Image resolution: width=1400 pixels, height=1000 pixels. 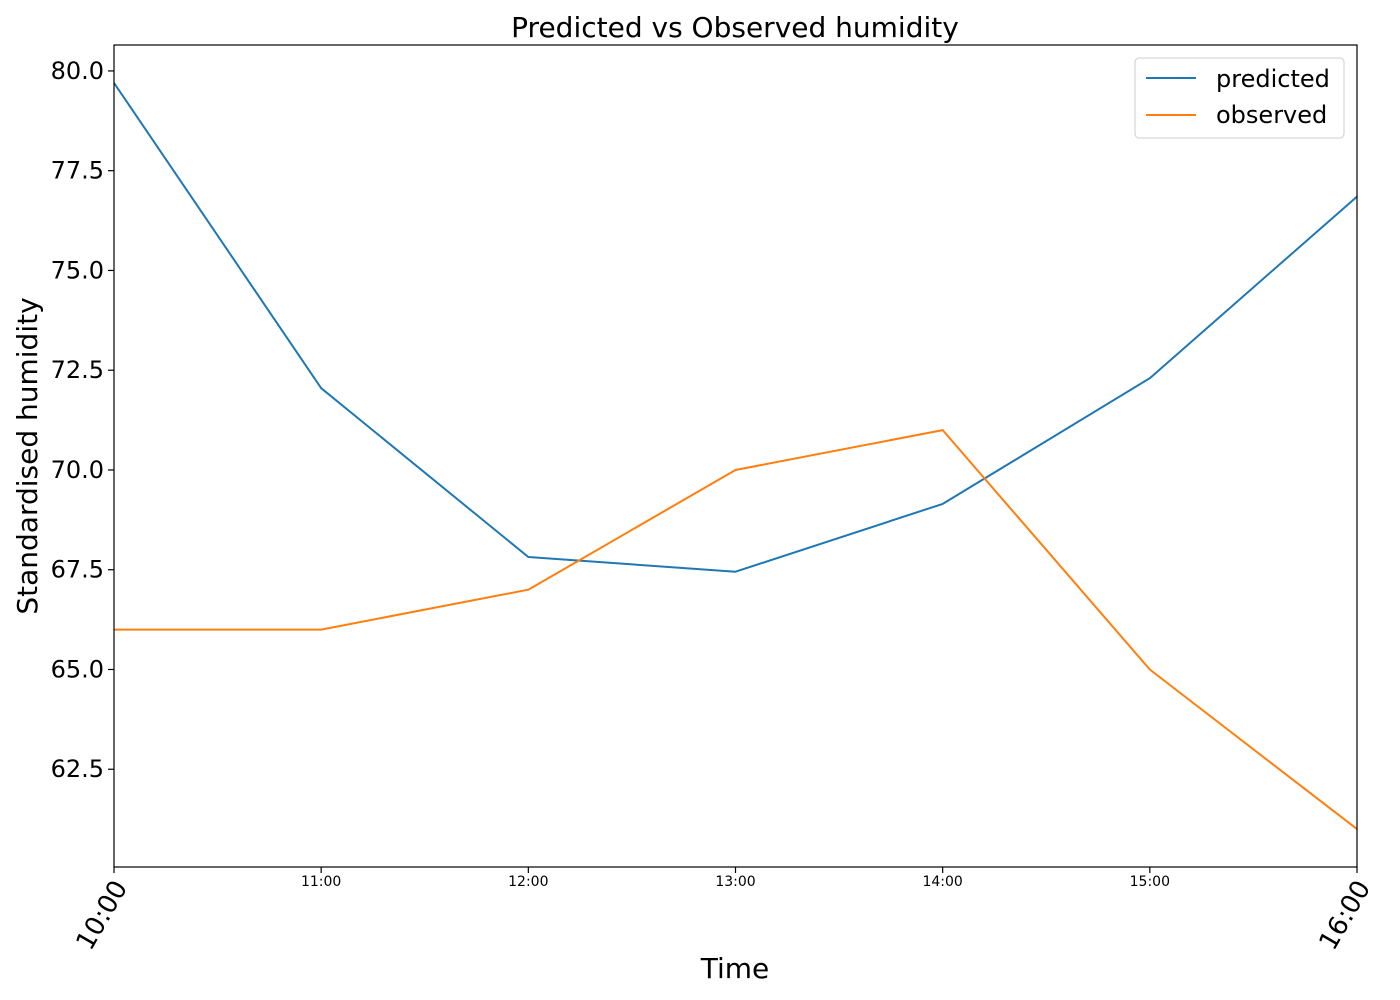 I want to click on x-tick-label: 12:00, so click(x=528, y=882).